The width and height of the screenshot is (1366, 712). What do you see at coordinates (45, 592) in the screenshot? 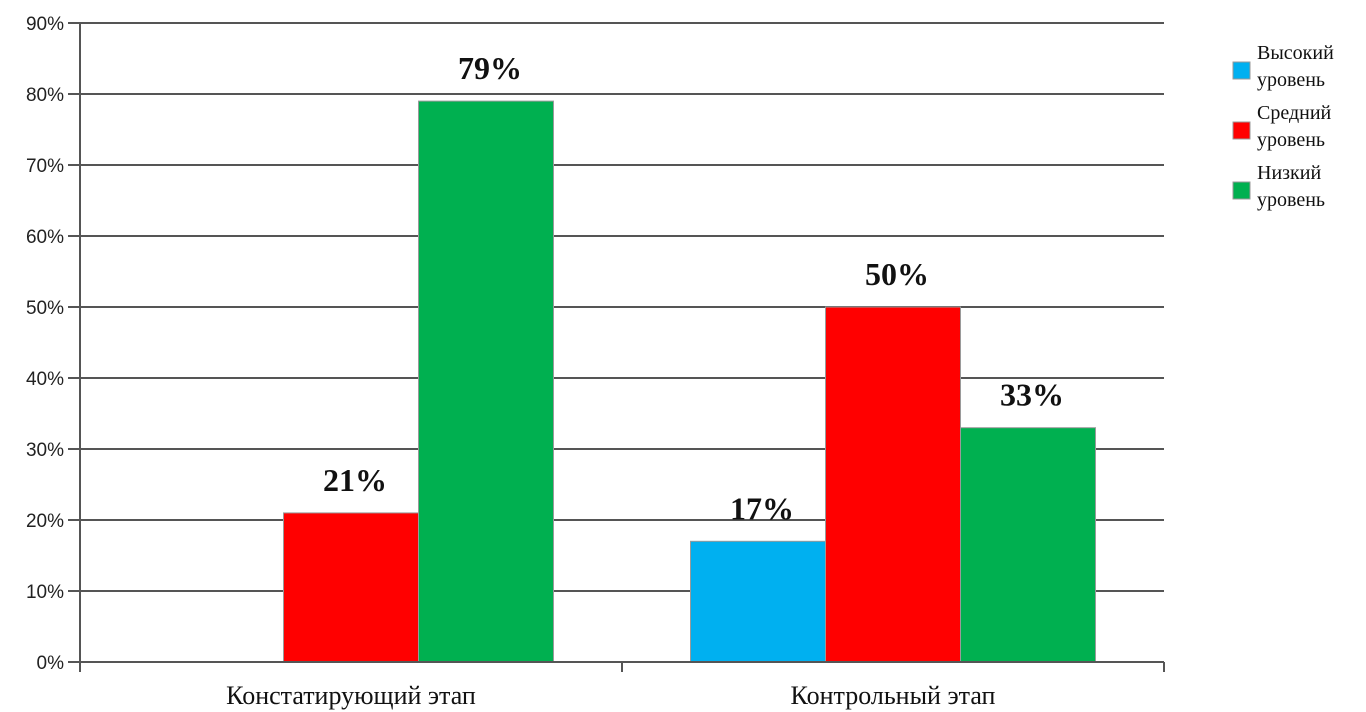
I see `y-tick-label: 10%` at bounding box center [45, 592].